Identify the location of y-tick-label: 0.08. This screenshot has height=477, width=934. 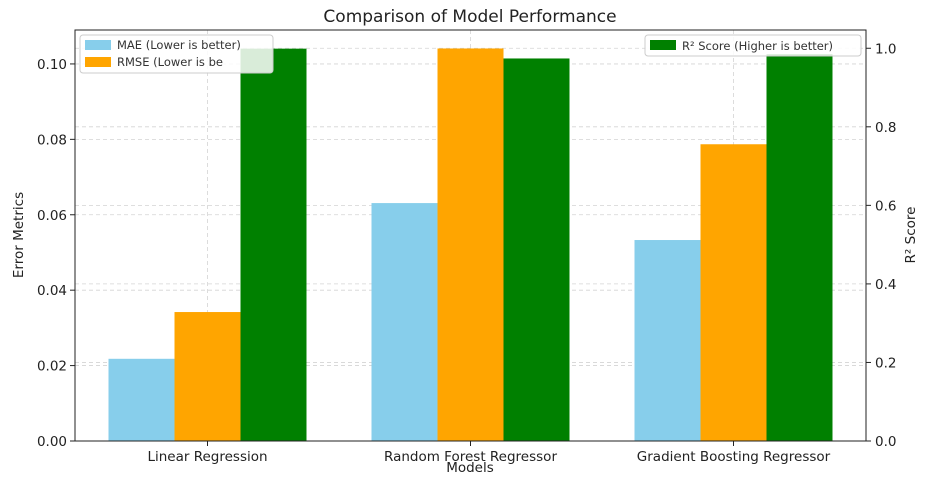
(52, 140).